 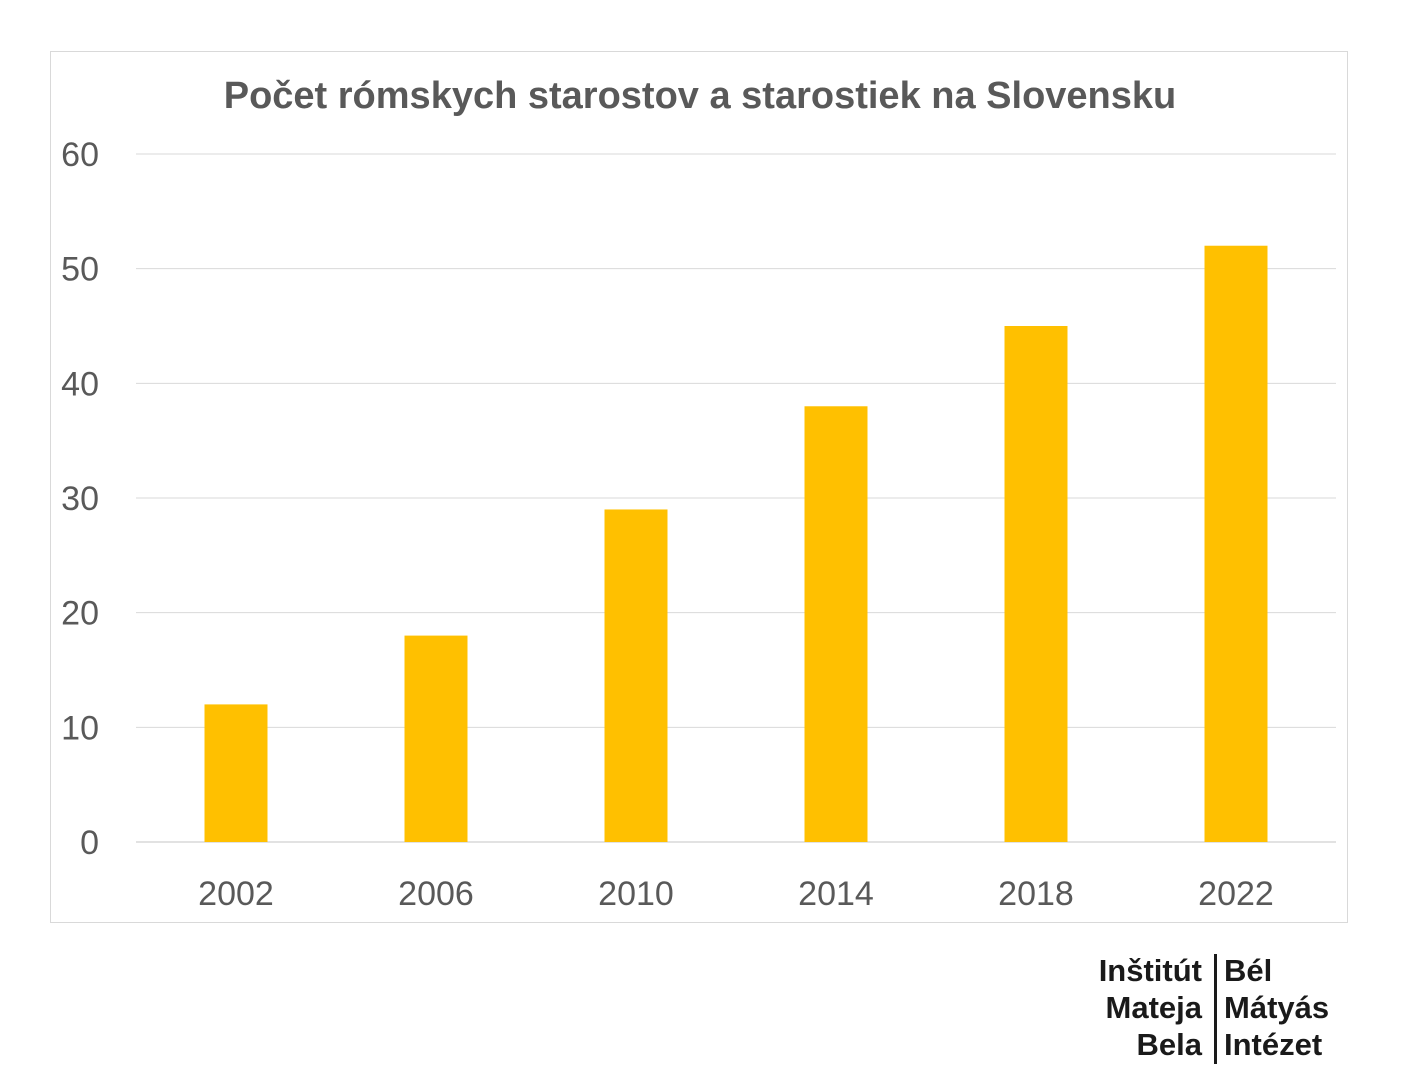 What do you see at coordinates (1153, 1007) in the screenshot?
I see `logo-text-line: Mateja` at bounding box center [1153, 1007].